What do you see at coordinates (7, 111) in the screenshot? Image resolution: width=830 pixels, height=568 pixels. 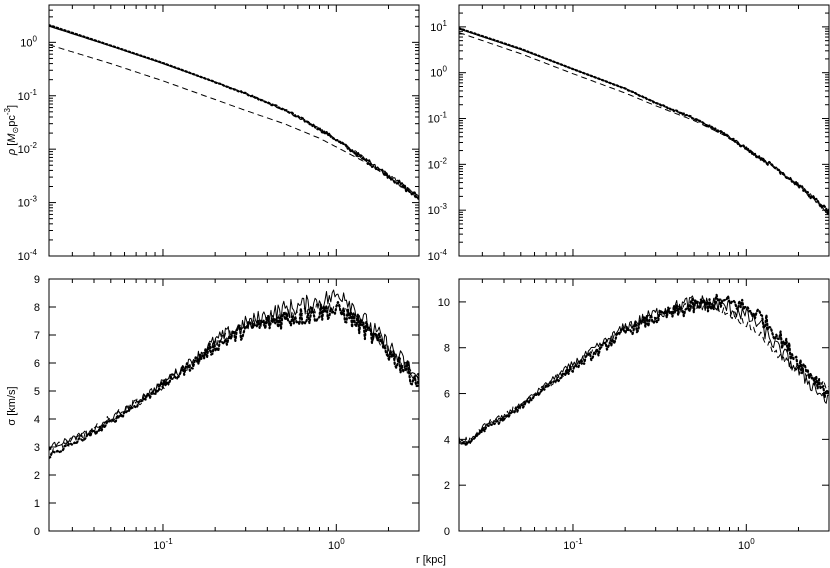 I see `ylabel-exp: -3` at bounding box center [7, 111].